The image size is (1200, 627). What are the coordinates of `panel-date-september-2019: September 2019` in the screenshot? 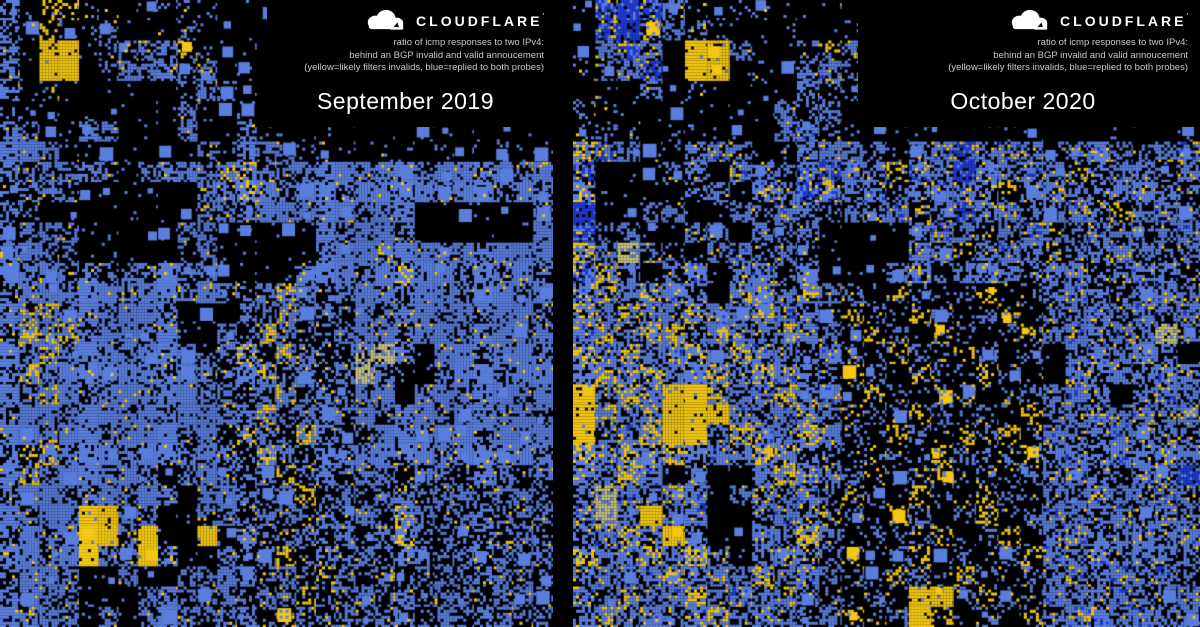 It's located at (405, 100).